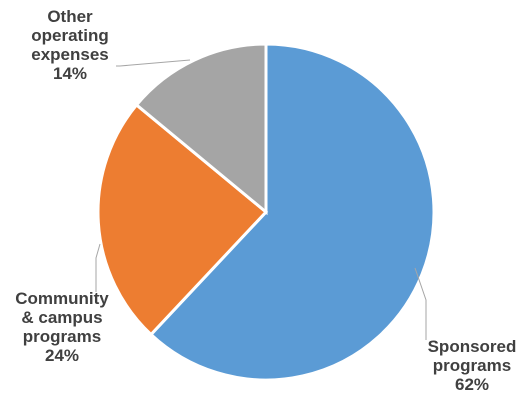  What do you see at coordinates (201, 129) in the screenshot?
I see `pie-slice-other-operating-expenses` at bounding box center [201, 129].